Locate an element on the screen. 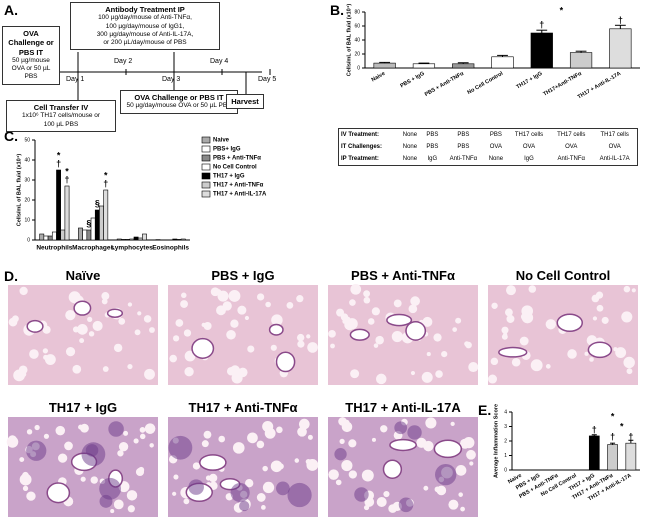  legend-label: Naive is located at coordinates (221, 141).